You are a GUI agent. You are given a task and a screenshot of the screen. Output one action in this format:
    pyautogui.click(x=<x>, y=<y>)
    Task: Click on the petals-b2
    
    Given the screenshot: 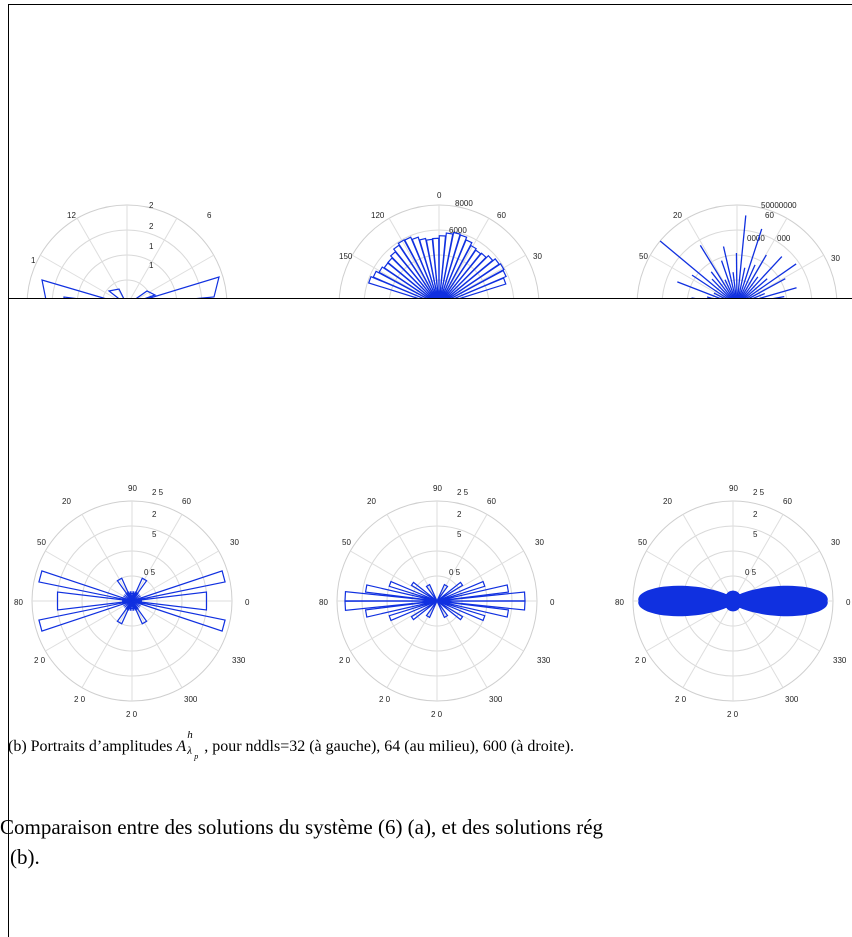 What is the action you would take?
    pyautogui.click(x=435, y=601)
    